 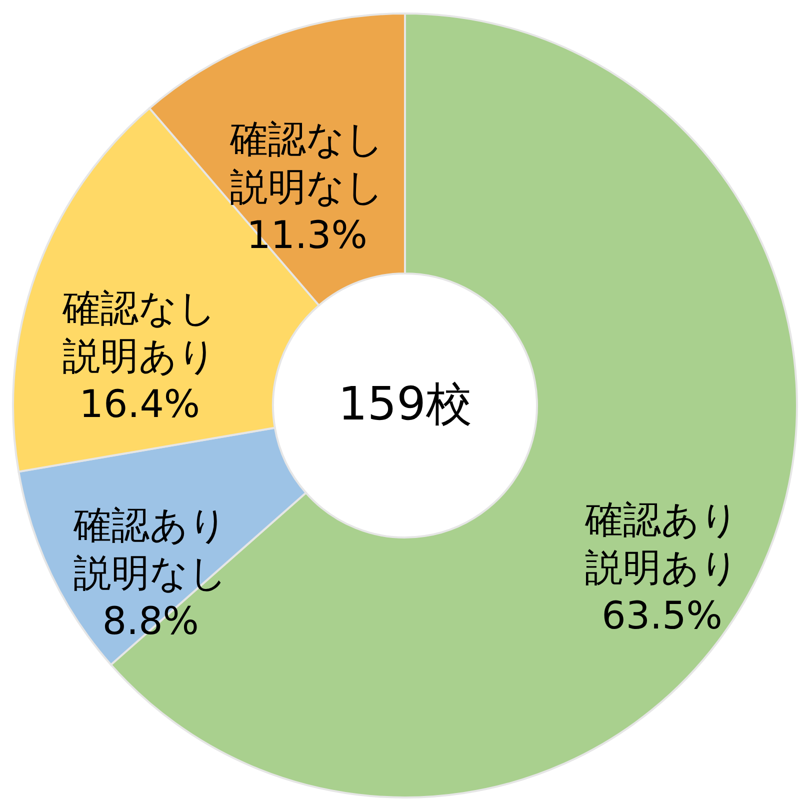 I want to click on slice-label: 確認なし説明なし, so click(x=306, y=163).